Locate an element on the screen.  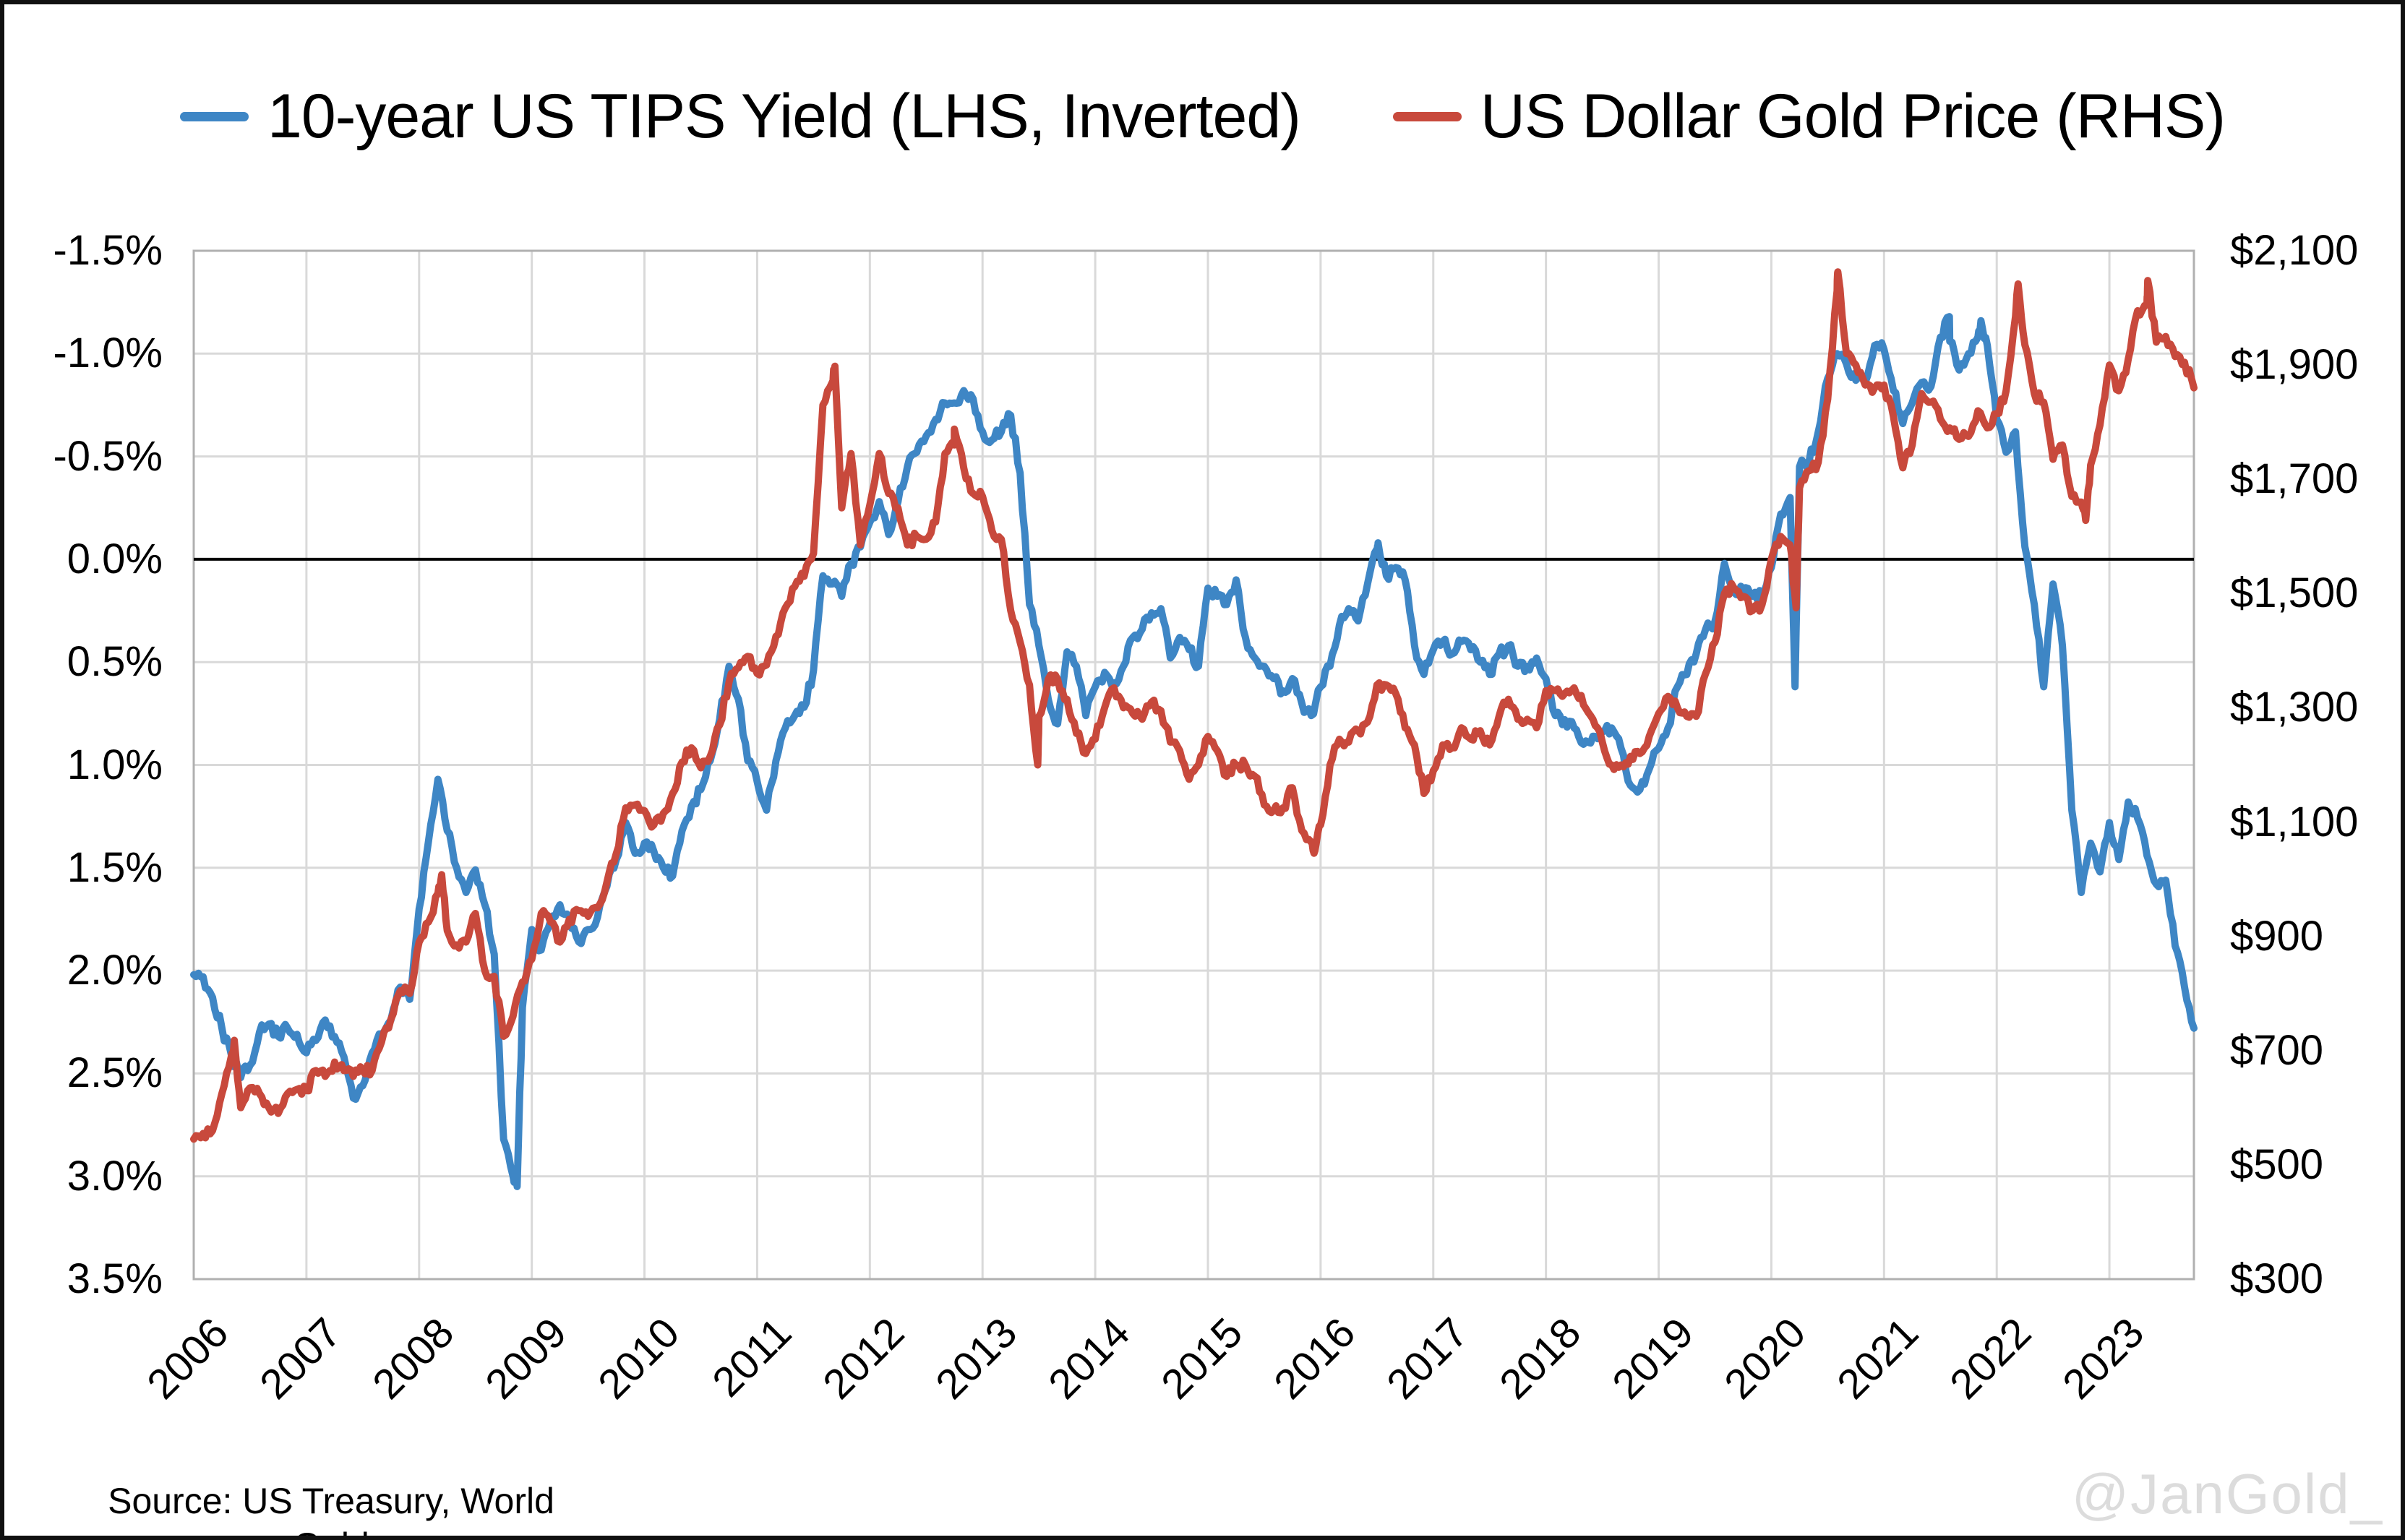
right-axis-tick-label: $500 is located at coordinates (2277, 1164).